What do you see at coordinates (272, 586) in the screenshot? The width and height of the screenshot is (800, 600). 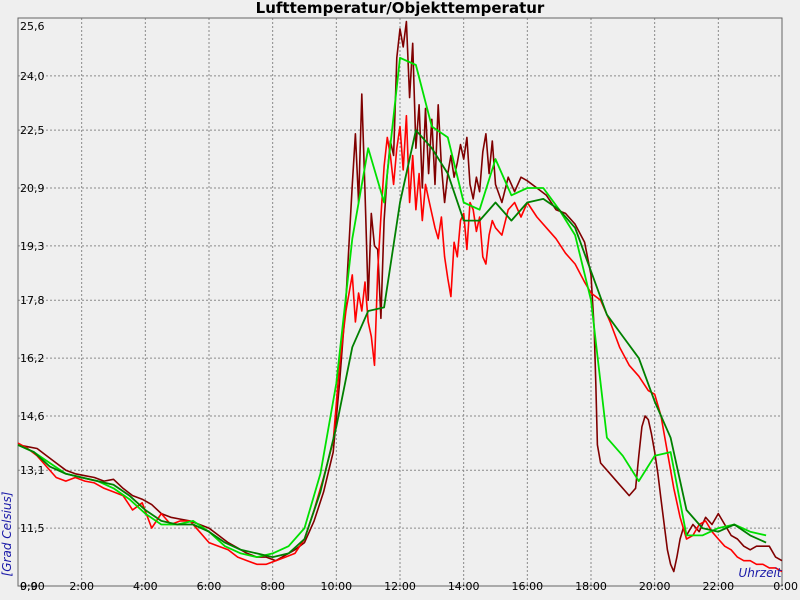 I see `x-tick-label: 8:00` at bounding box center [272, 586].